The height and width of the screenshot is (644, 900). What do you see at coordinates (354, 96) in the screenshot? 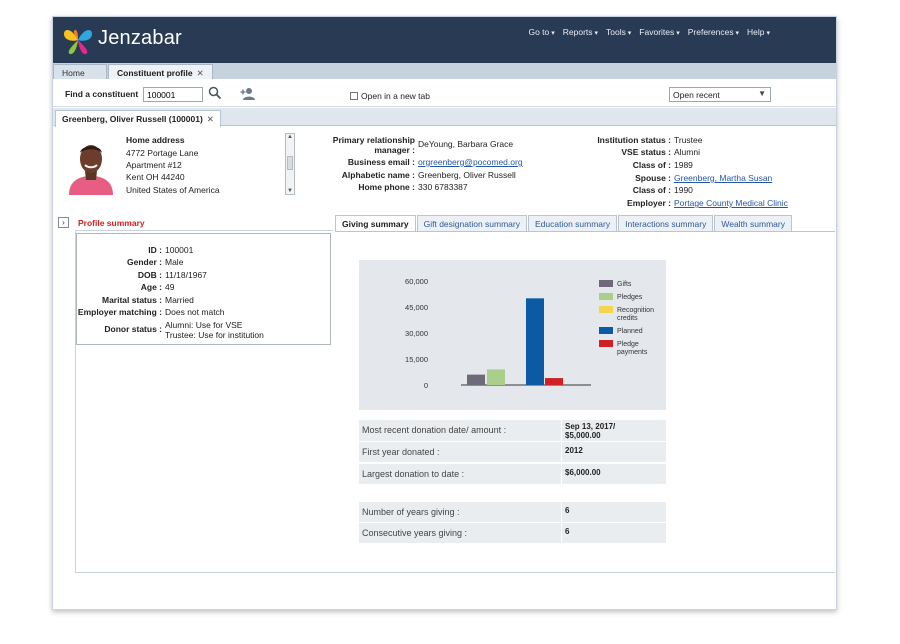
I see `open-new-tab-checkbox` at bounding box center [354, 96].